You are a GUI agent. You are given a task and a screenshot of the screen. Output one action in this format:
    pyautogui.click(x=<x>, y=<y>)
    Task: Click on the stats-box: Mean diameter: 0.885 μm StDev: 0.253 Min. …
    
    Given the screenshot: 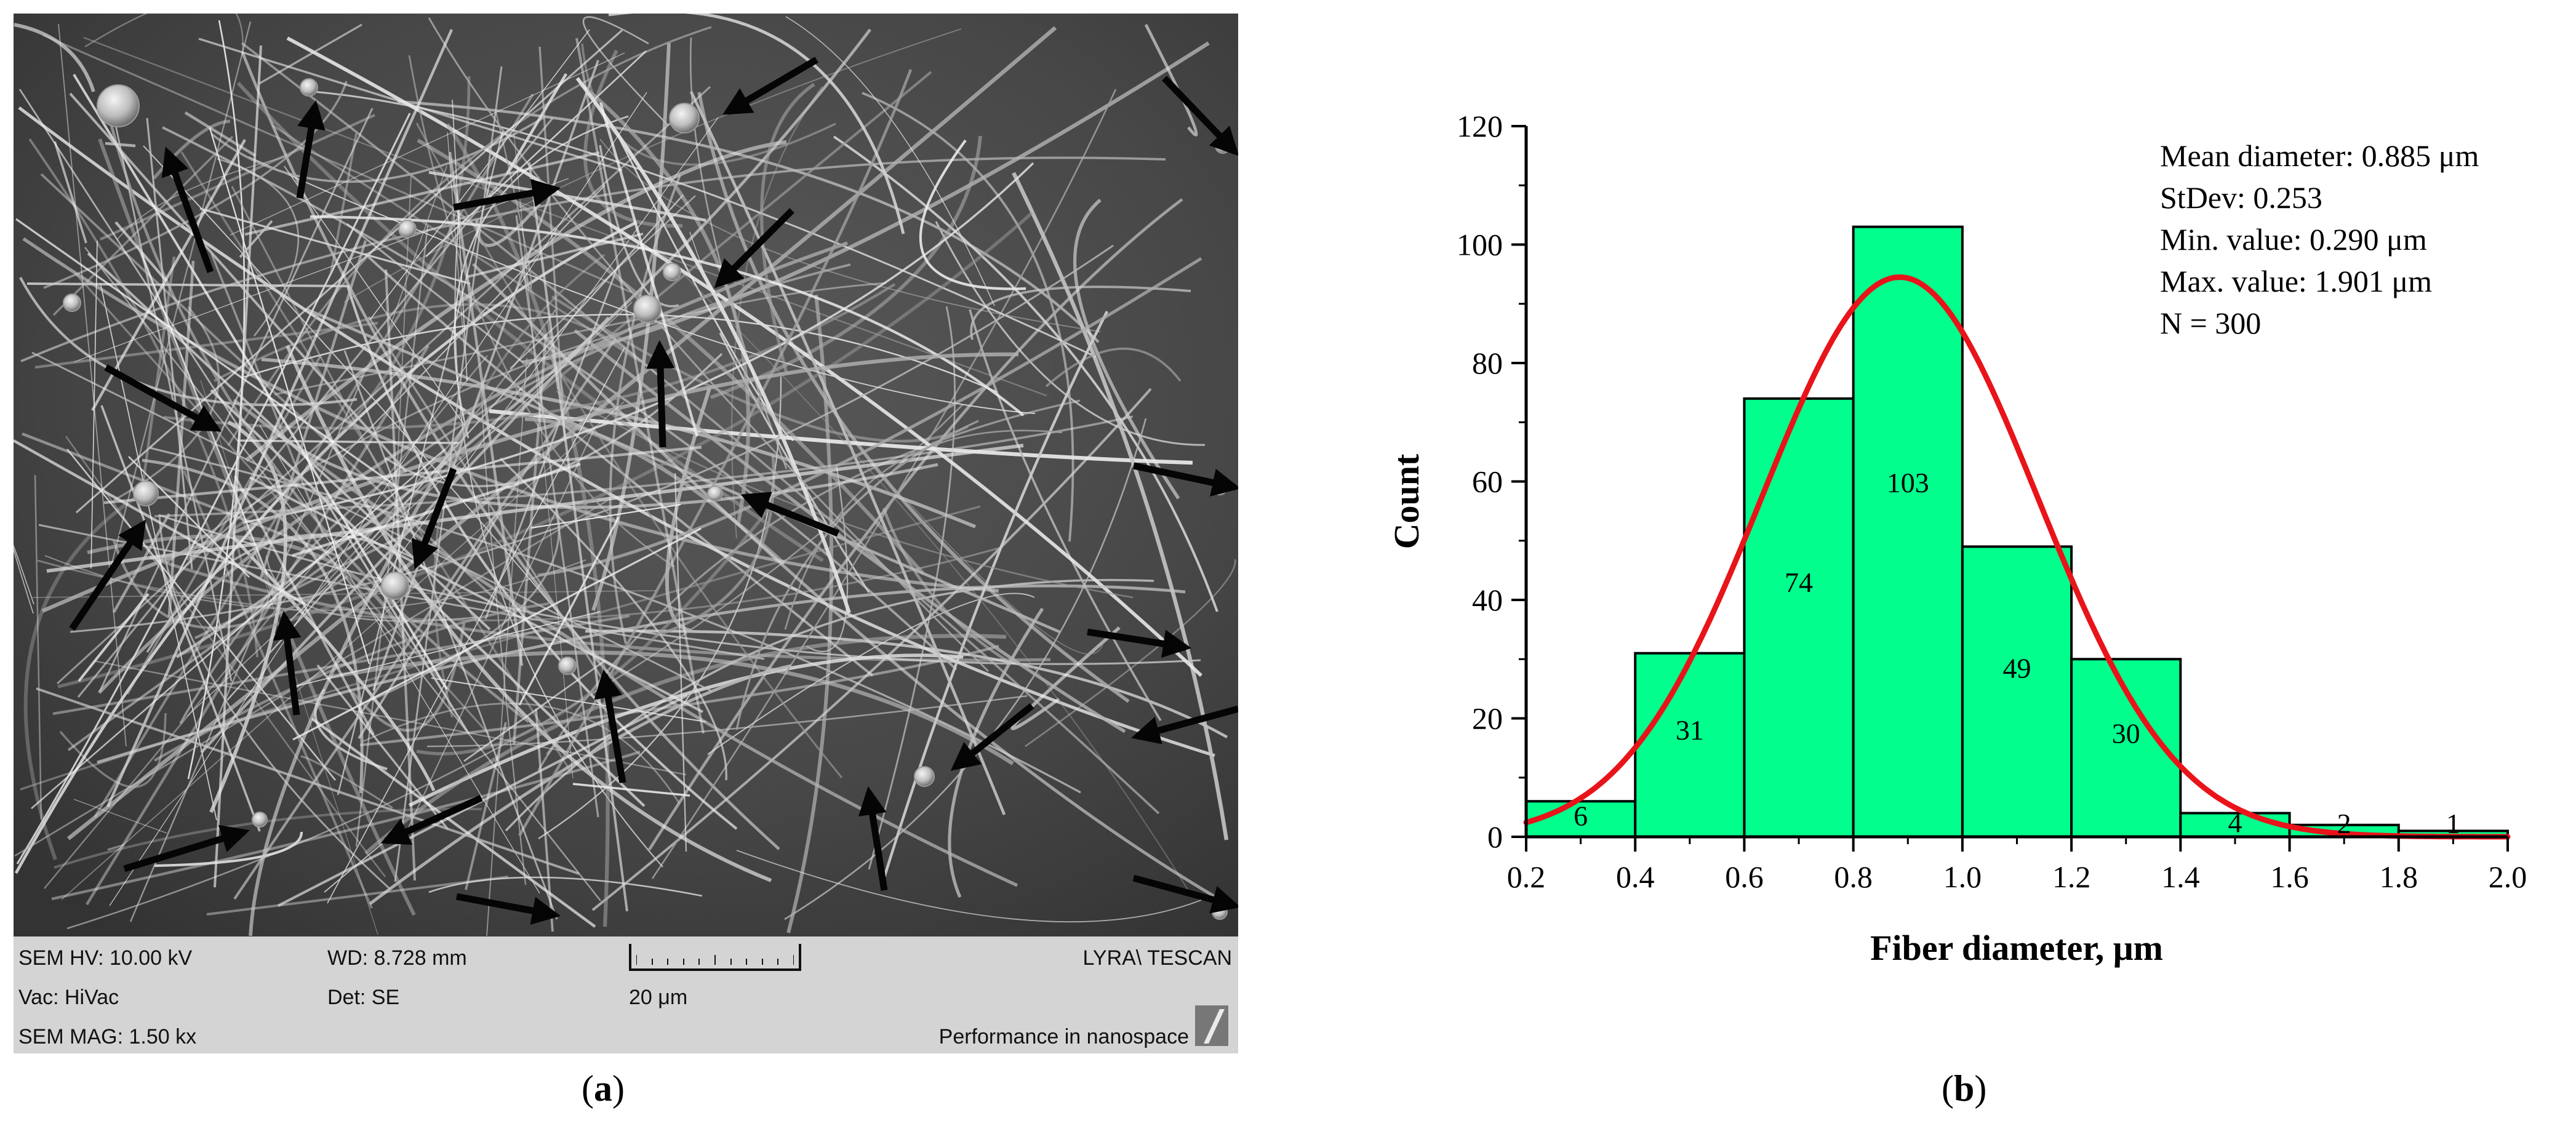 What is the action you would take?
    pyautogui.click(x=2319, y=239)
    